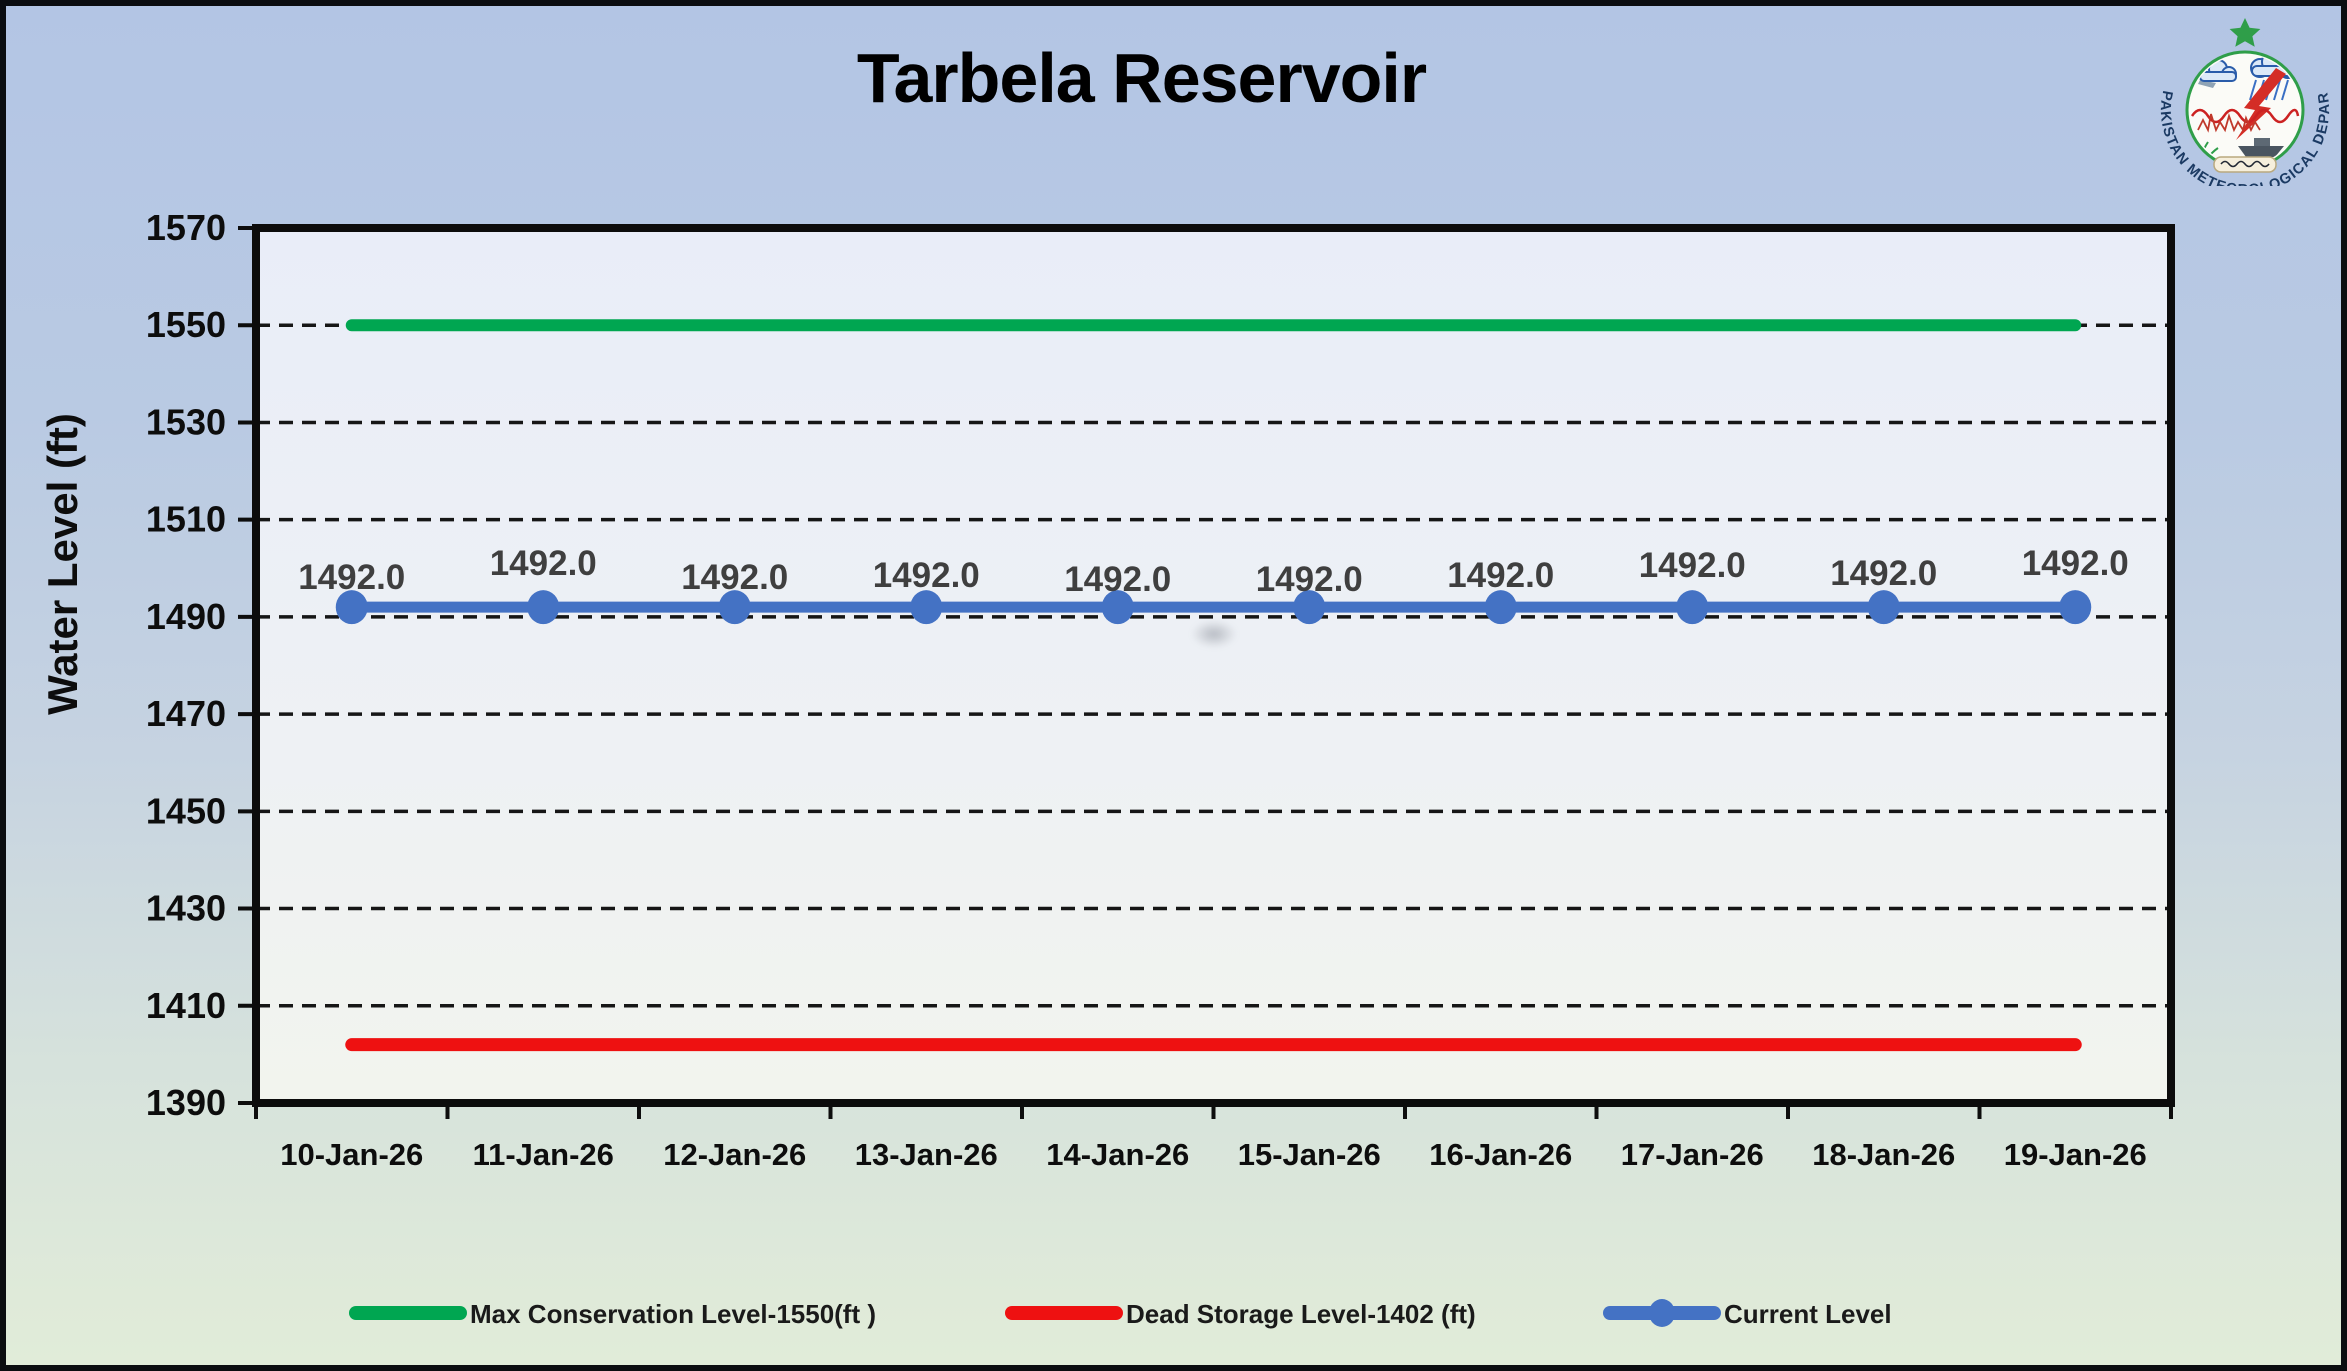  I want to click on legend-item: Dead Storage Level-1402 (ft), so click(1240, 1314).